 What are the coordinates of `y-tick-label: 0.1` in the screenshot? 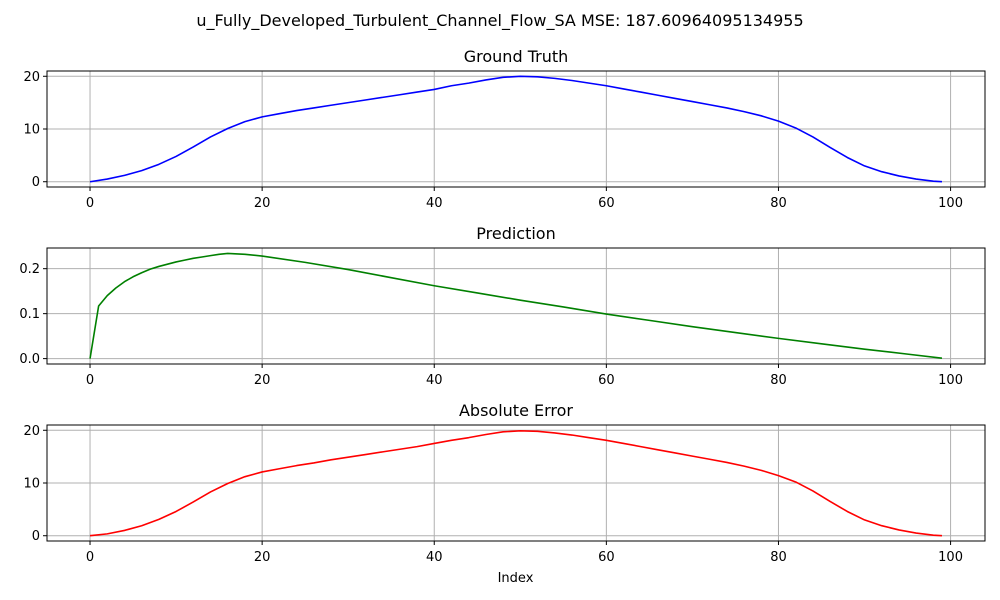 It's located at (29, 314).